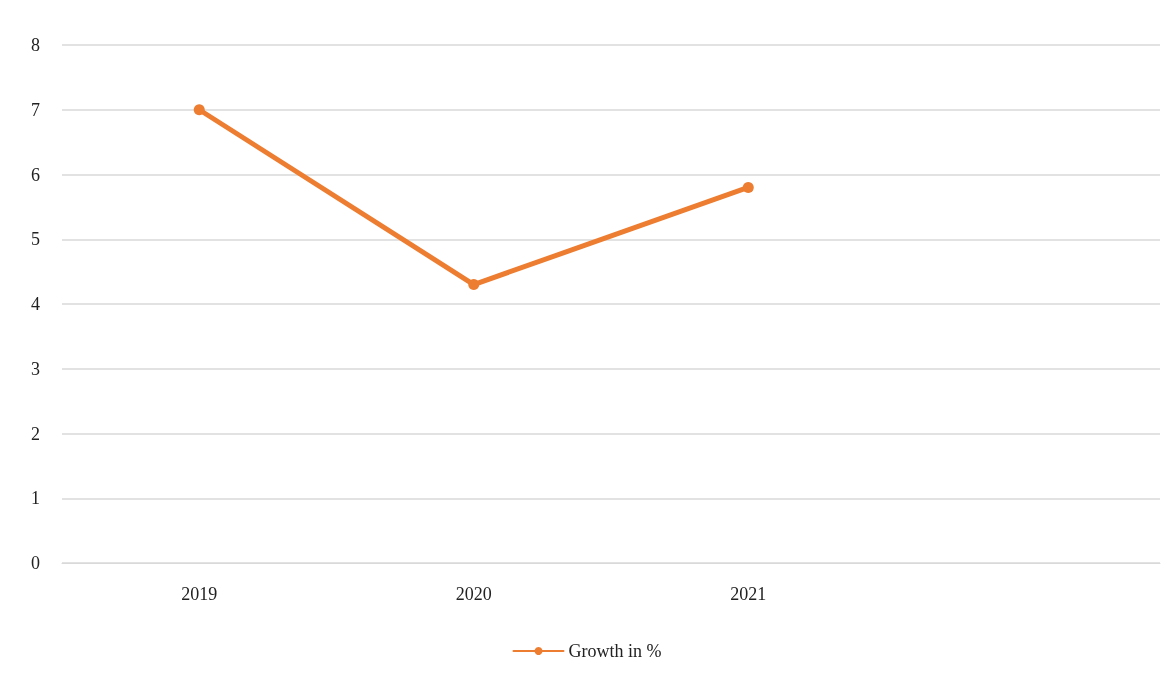 The height and width of the screenshot is (677, 1174). What do you see at coordinates (35, 45) in the screenshot?
I see `y-tick-label: 8` at bounding box center [35, 45].